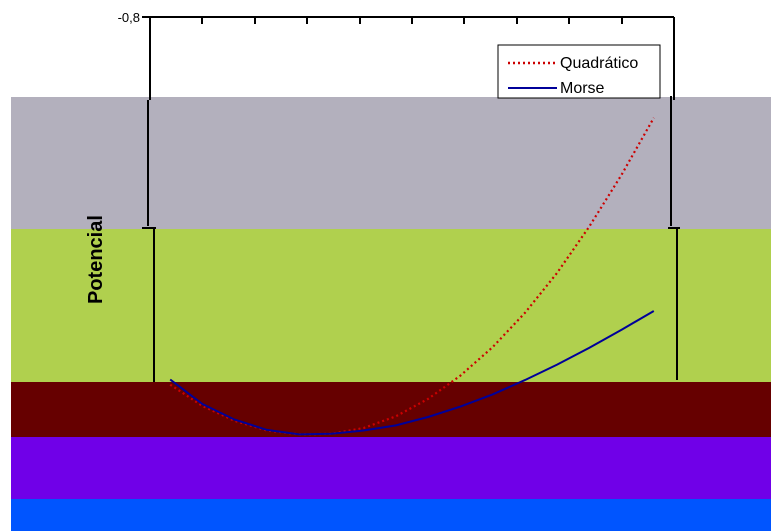  I want to click on series-line-morse, so click(412, 373).